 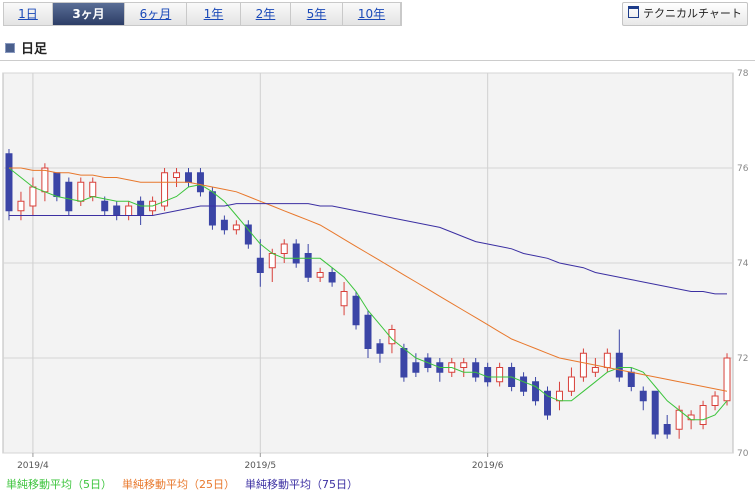 I want to click on y-tick-label: 78, so click(x=743, y=74).